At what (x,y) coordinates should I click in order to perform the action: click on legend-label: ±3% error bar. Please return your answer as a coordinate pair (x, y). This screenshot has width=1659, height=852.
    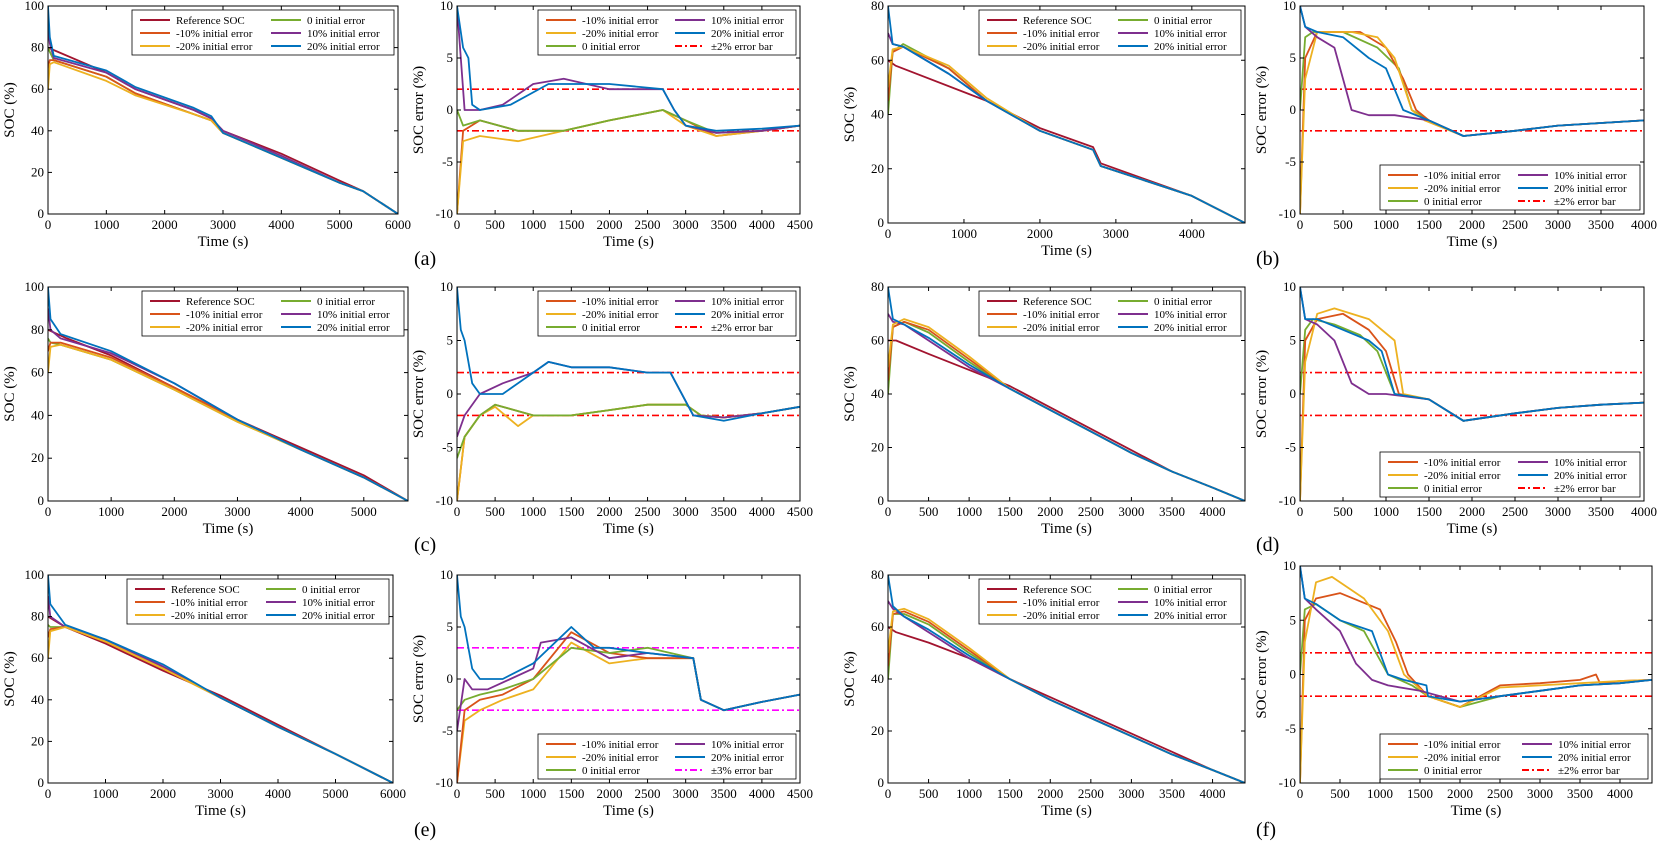
    Looking at the image, I should click on (742, 771).